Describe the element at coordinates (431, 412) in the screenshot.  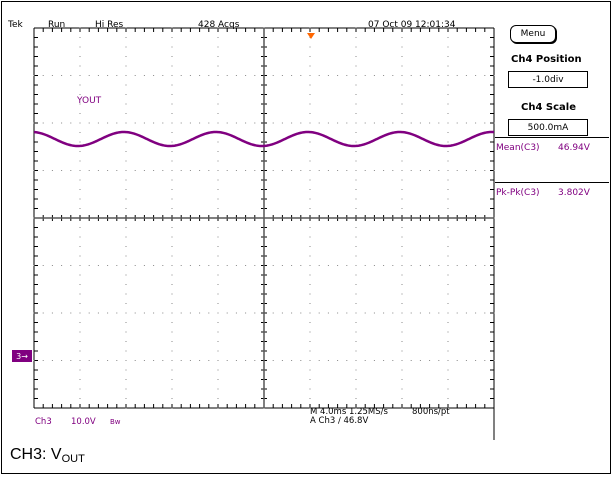
I see `sample-rate: 800ns/pt` at that location.